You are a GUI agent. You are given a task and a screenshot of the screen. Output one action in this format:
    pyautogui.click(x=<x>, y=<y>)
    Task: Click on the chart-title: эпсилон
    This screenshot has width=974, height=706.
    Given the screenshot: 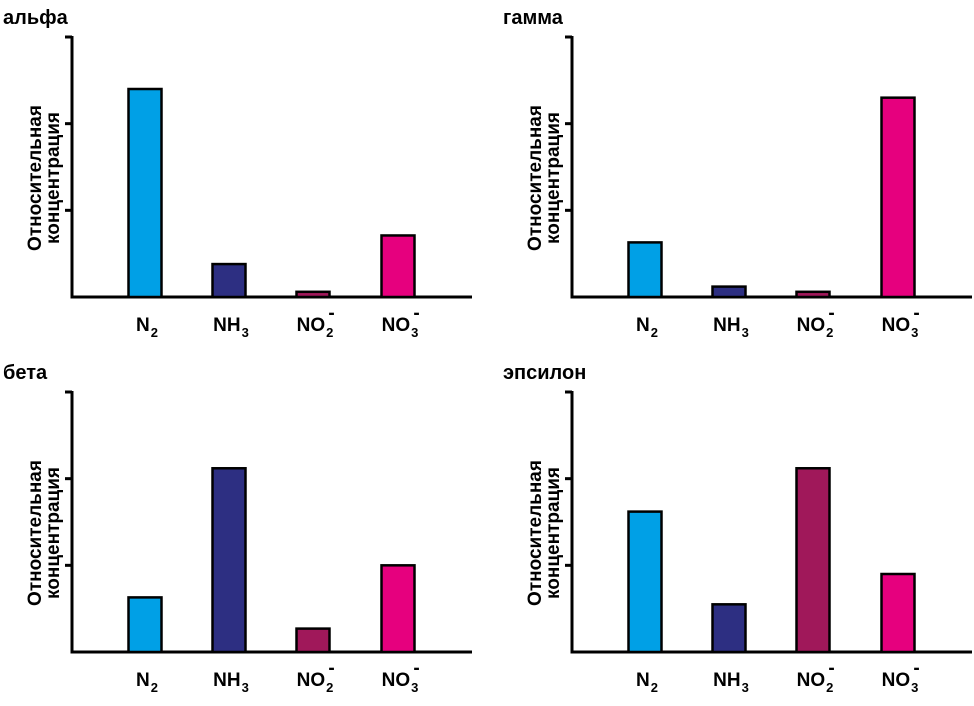 What is the action you would take?
    pyautogui.click(x=544, y=373)
    